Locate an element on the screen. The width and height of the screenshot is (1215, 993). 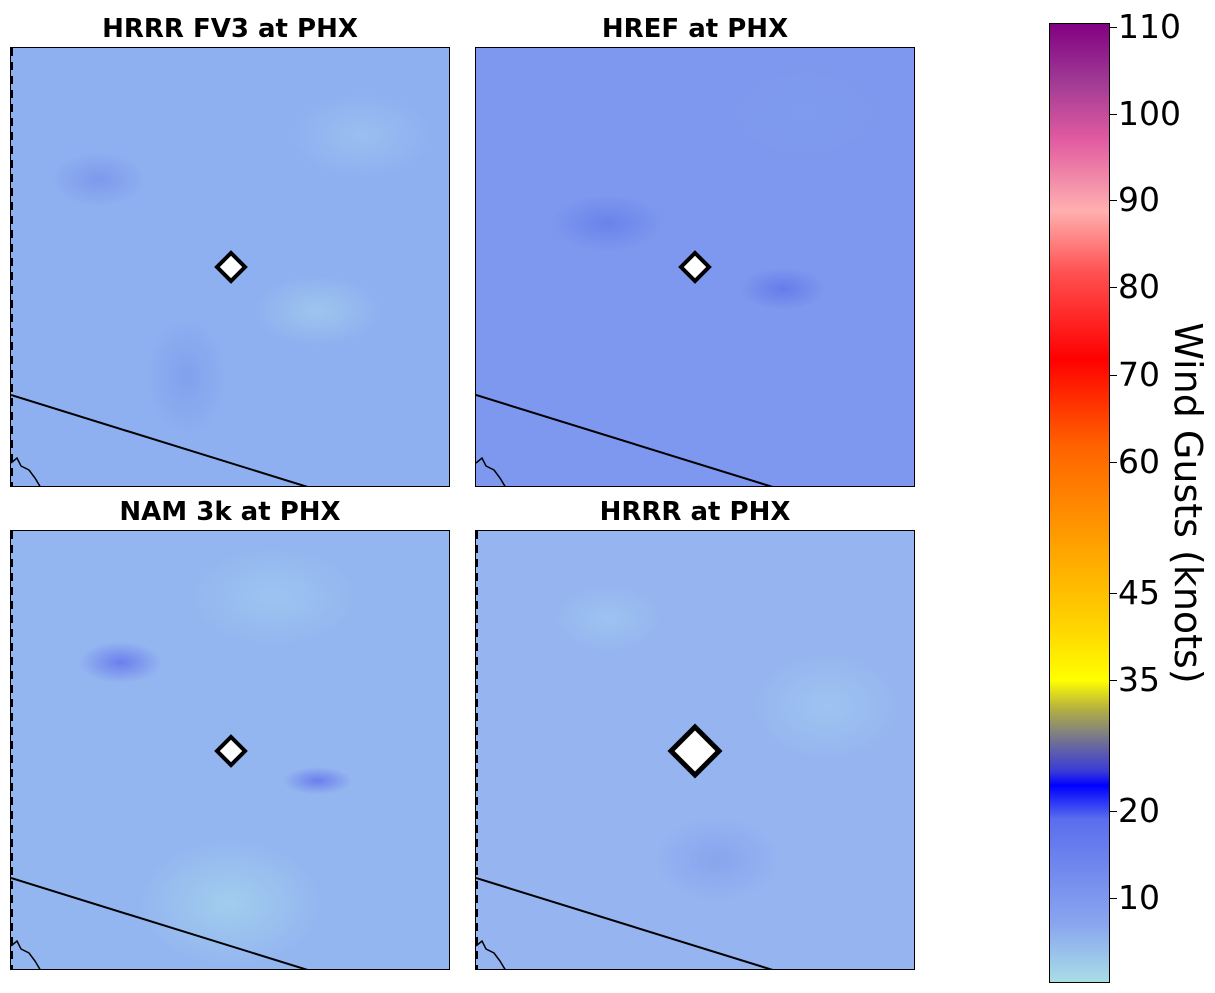
colorbar-tick-label: 60 is located at coordinates (1139, 461).